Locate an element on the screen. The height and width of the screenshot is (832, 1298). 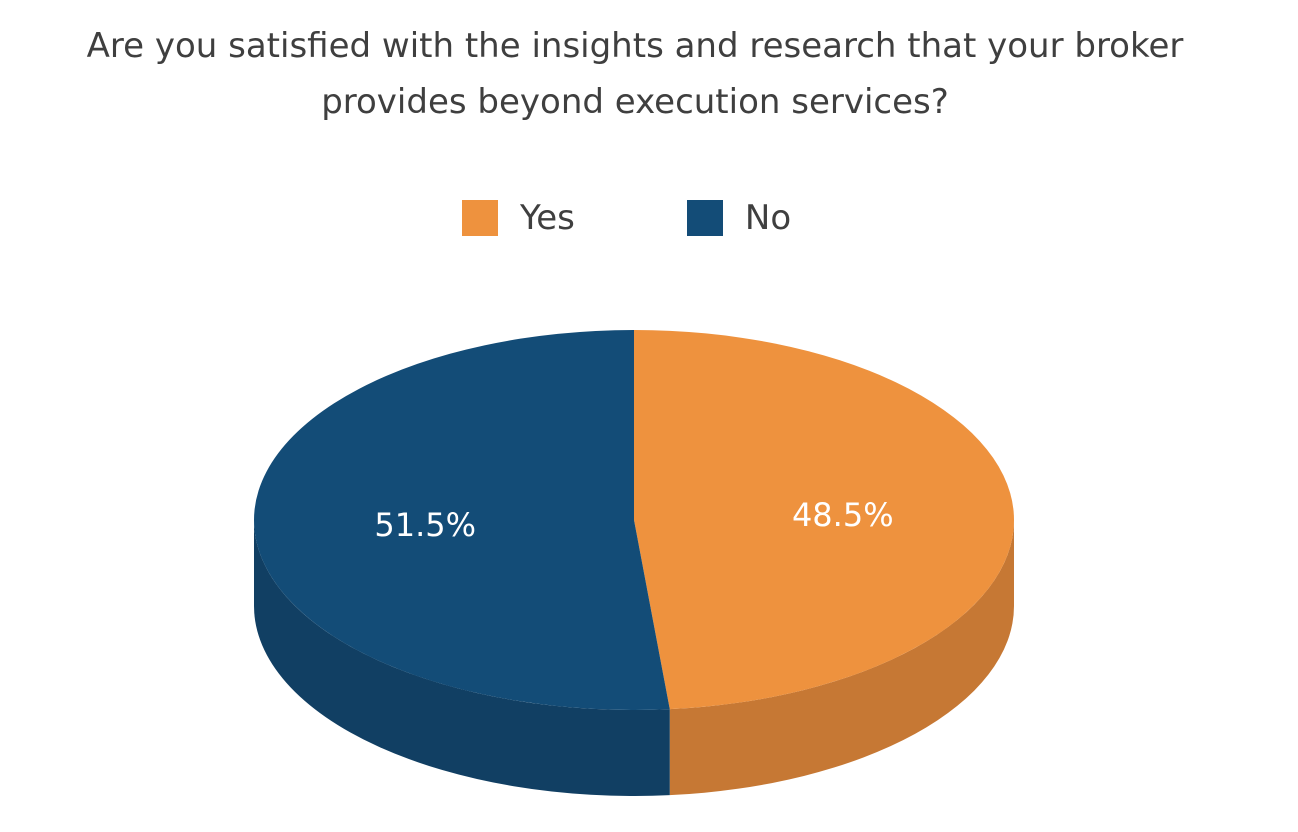
legend-item-yes: Yes is located at coordinates (518, 218).